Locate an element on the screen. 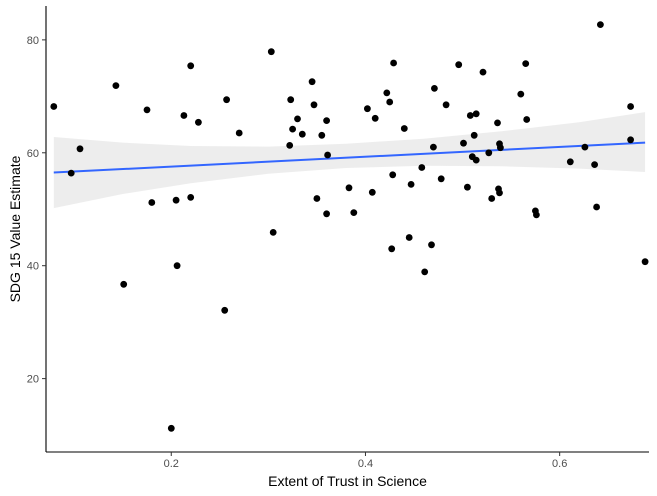  fit-line-layer is located at coordinates (349, 157).